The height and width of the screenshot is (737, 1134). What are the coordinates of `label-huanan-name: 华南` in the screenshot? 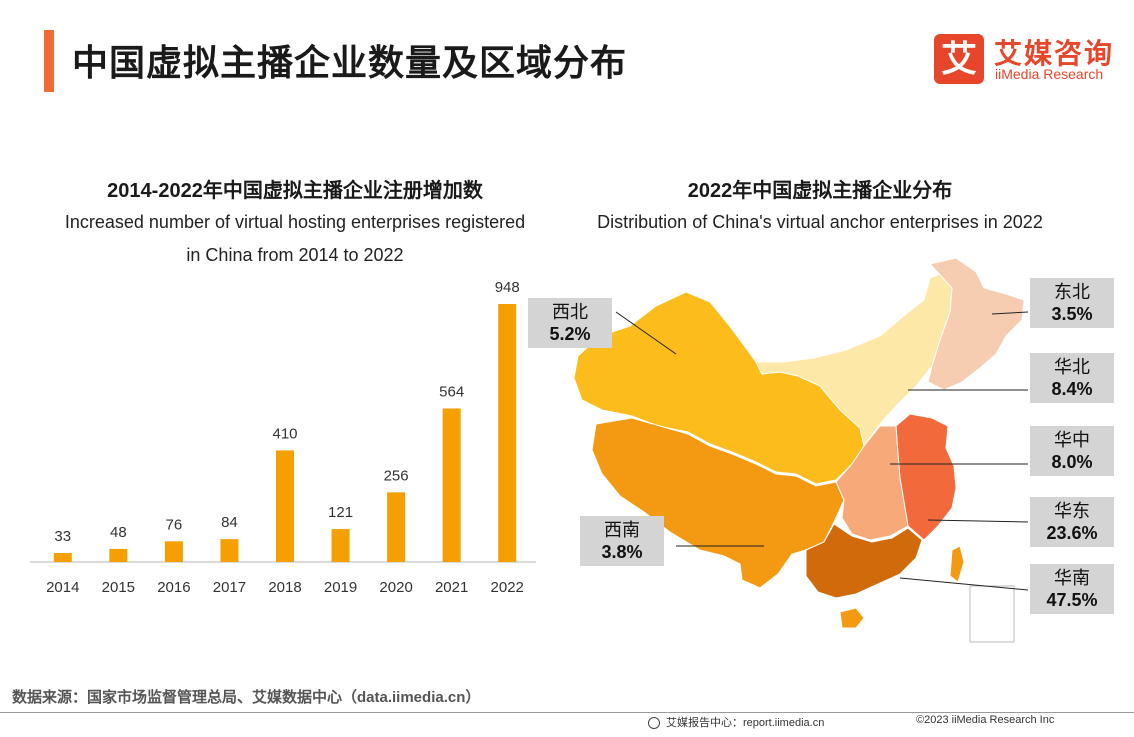 It's located at (1072, 578).